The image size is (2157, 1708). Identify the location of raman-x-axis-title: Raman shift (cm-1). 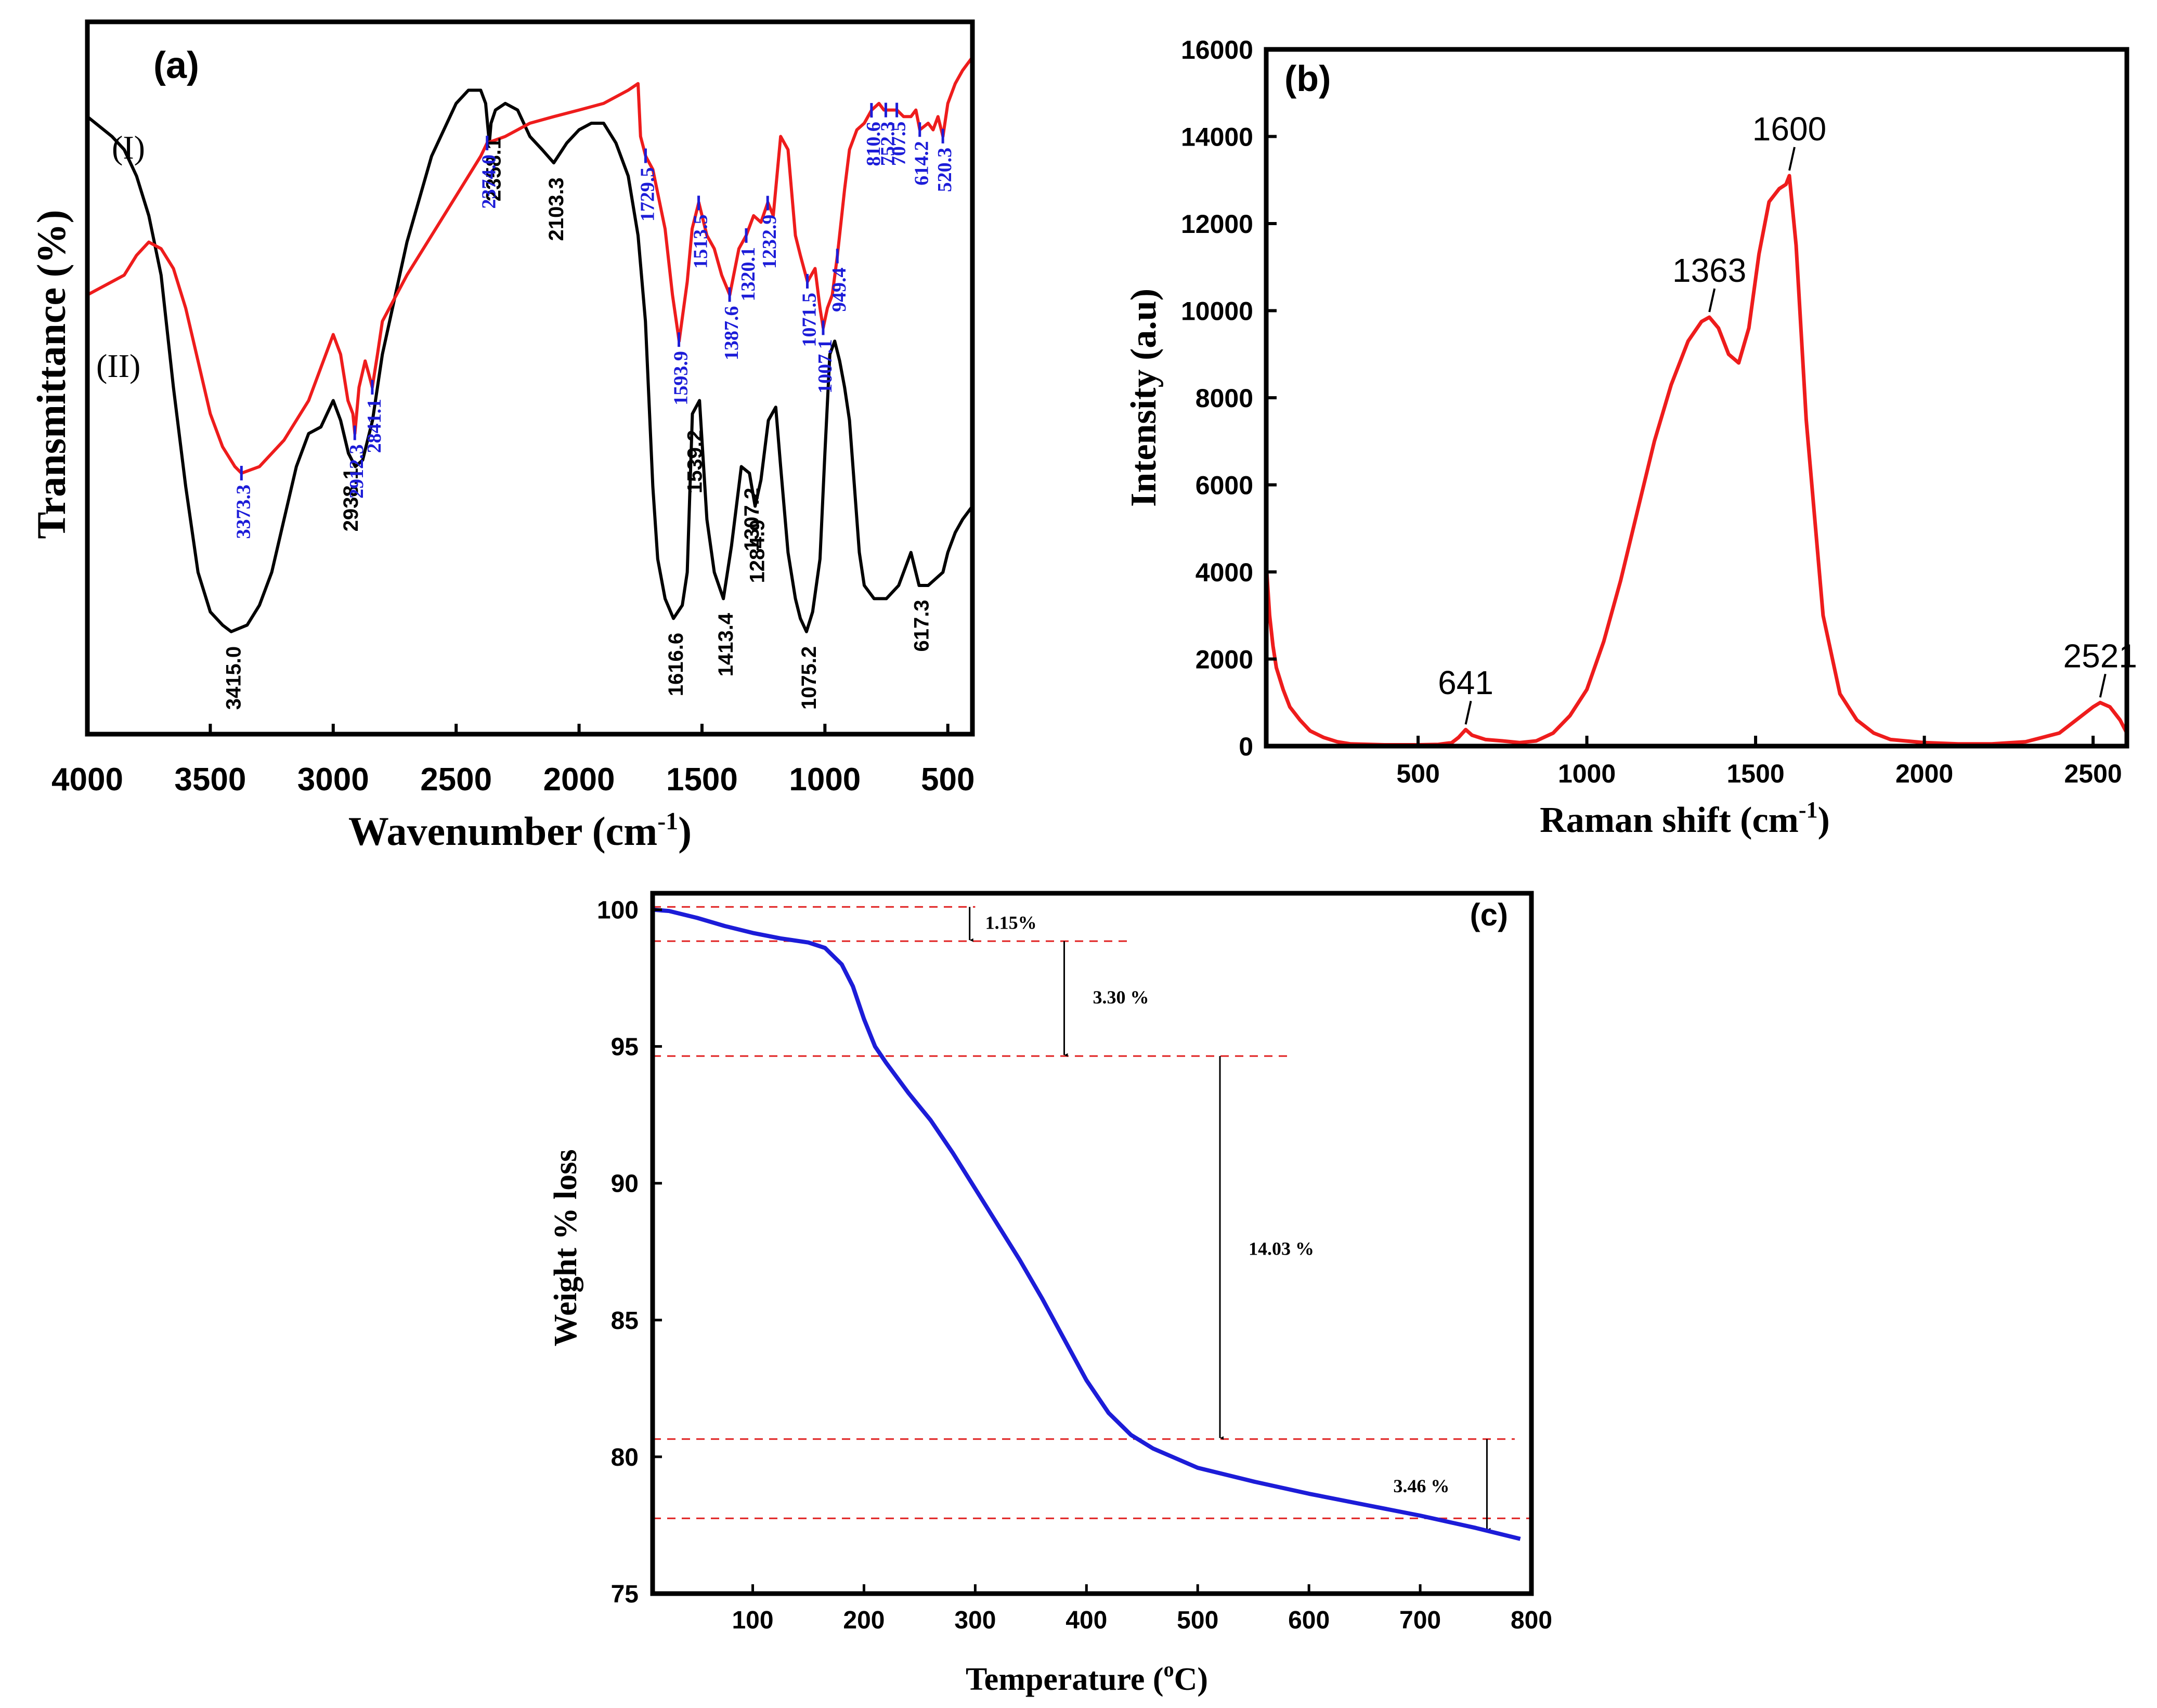
(1685, 818).